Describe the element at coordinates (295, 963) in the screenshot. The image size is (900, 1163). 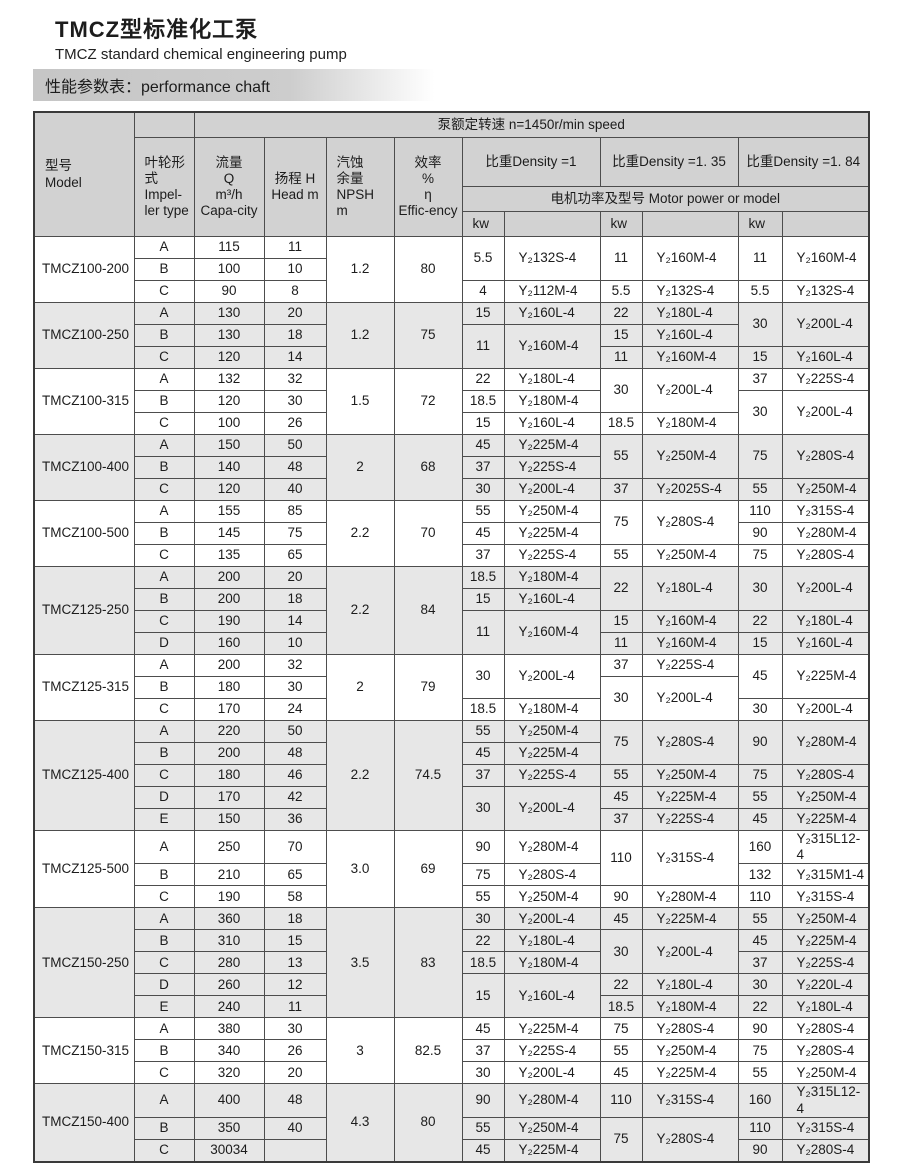
I see `head-cell: 13` at that location.